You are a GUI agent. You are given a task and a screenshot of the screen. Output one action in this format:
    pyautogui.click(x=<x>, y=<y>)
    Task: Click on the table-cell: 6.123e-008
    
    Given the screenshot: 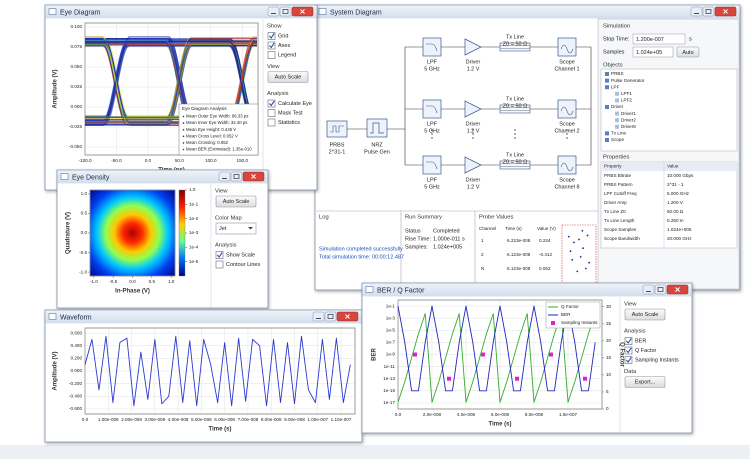 What is the action you would take?
    pyautogui.click(x=519, y=254)
    